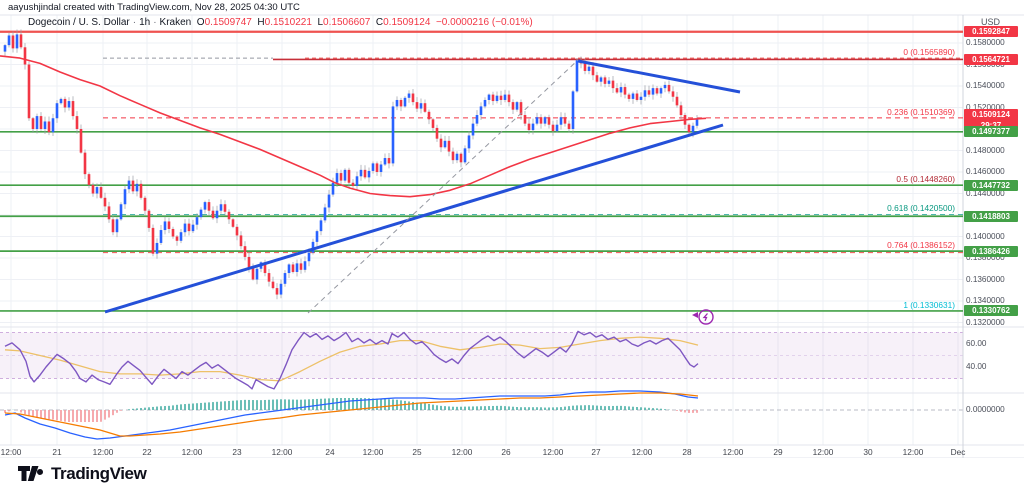  I want to click on tv-logo-icon, so click(30, 473).